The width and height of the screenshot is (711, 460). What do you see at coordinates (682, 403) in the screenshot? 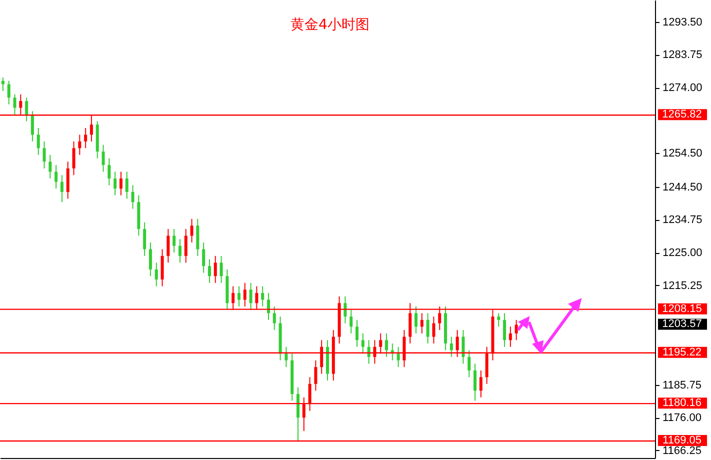
I see `ref-line-label: 1180.16` at bounding box center [682, 403].